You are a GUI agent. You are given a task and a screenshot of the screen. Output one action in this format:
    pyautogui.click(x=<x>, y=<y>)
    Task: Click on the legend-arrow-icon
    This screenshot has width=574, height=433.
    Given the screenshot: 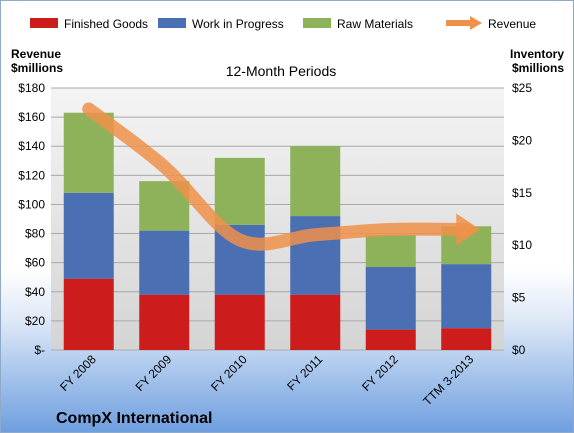 What is the action you would take?
    pyautogui.click(x=476, y=23)
    